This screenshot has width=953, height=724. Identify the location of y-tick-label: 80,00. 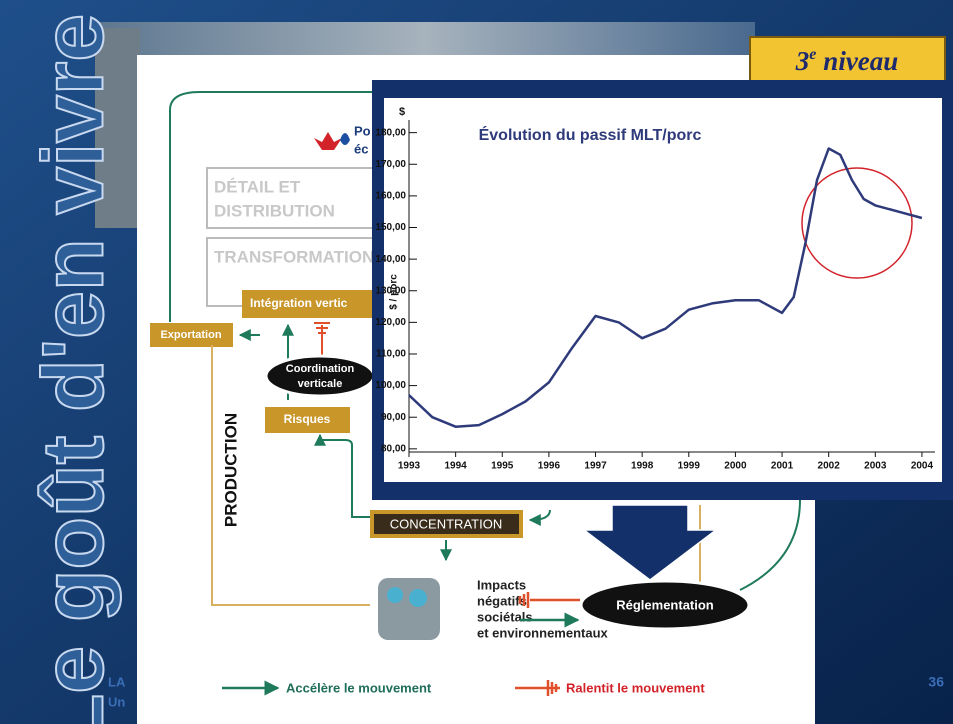
(393, 448).